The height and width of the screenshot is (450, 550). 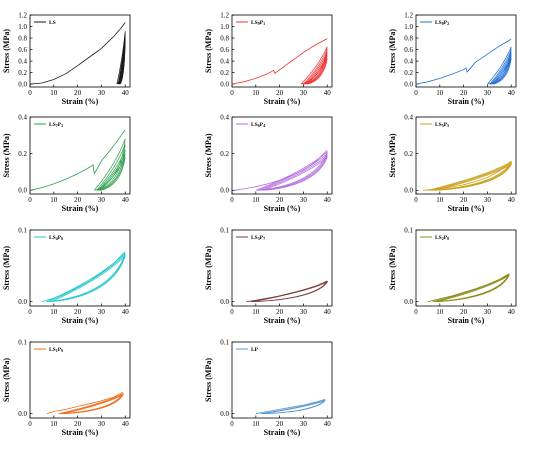 I want to click on legend-label: LS4P6, so click(x=56, y=238).